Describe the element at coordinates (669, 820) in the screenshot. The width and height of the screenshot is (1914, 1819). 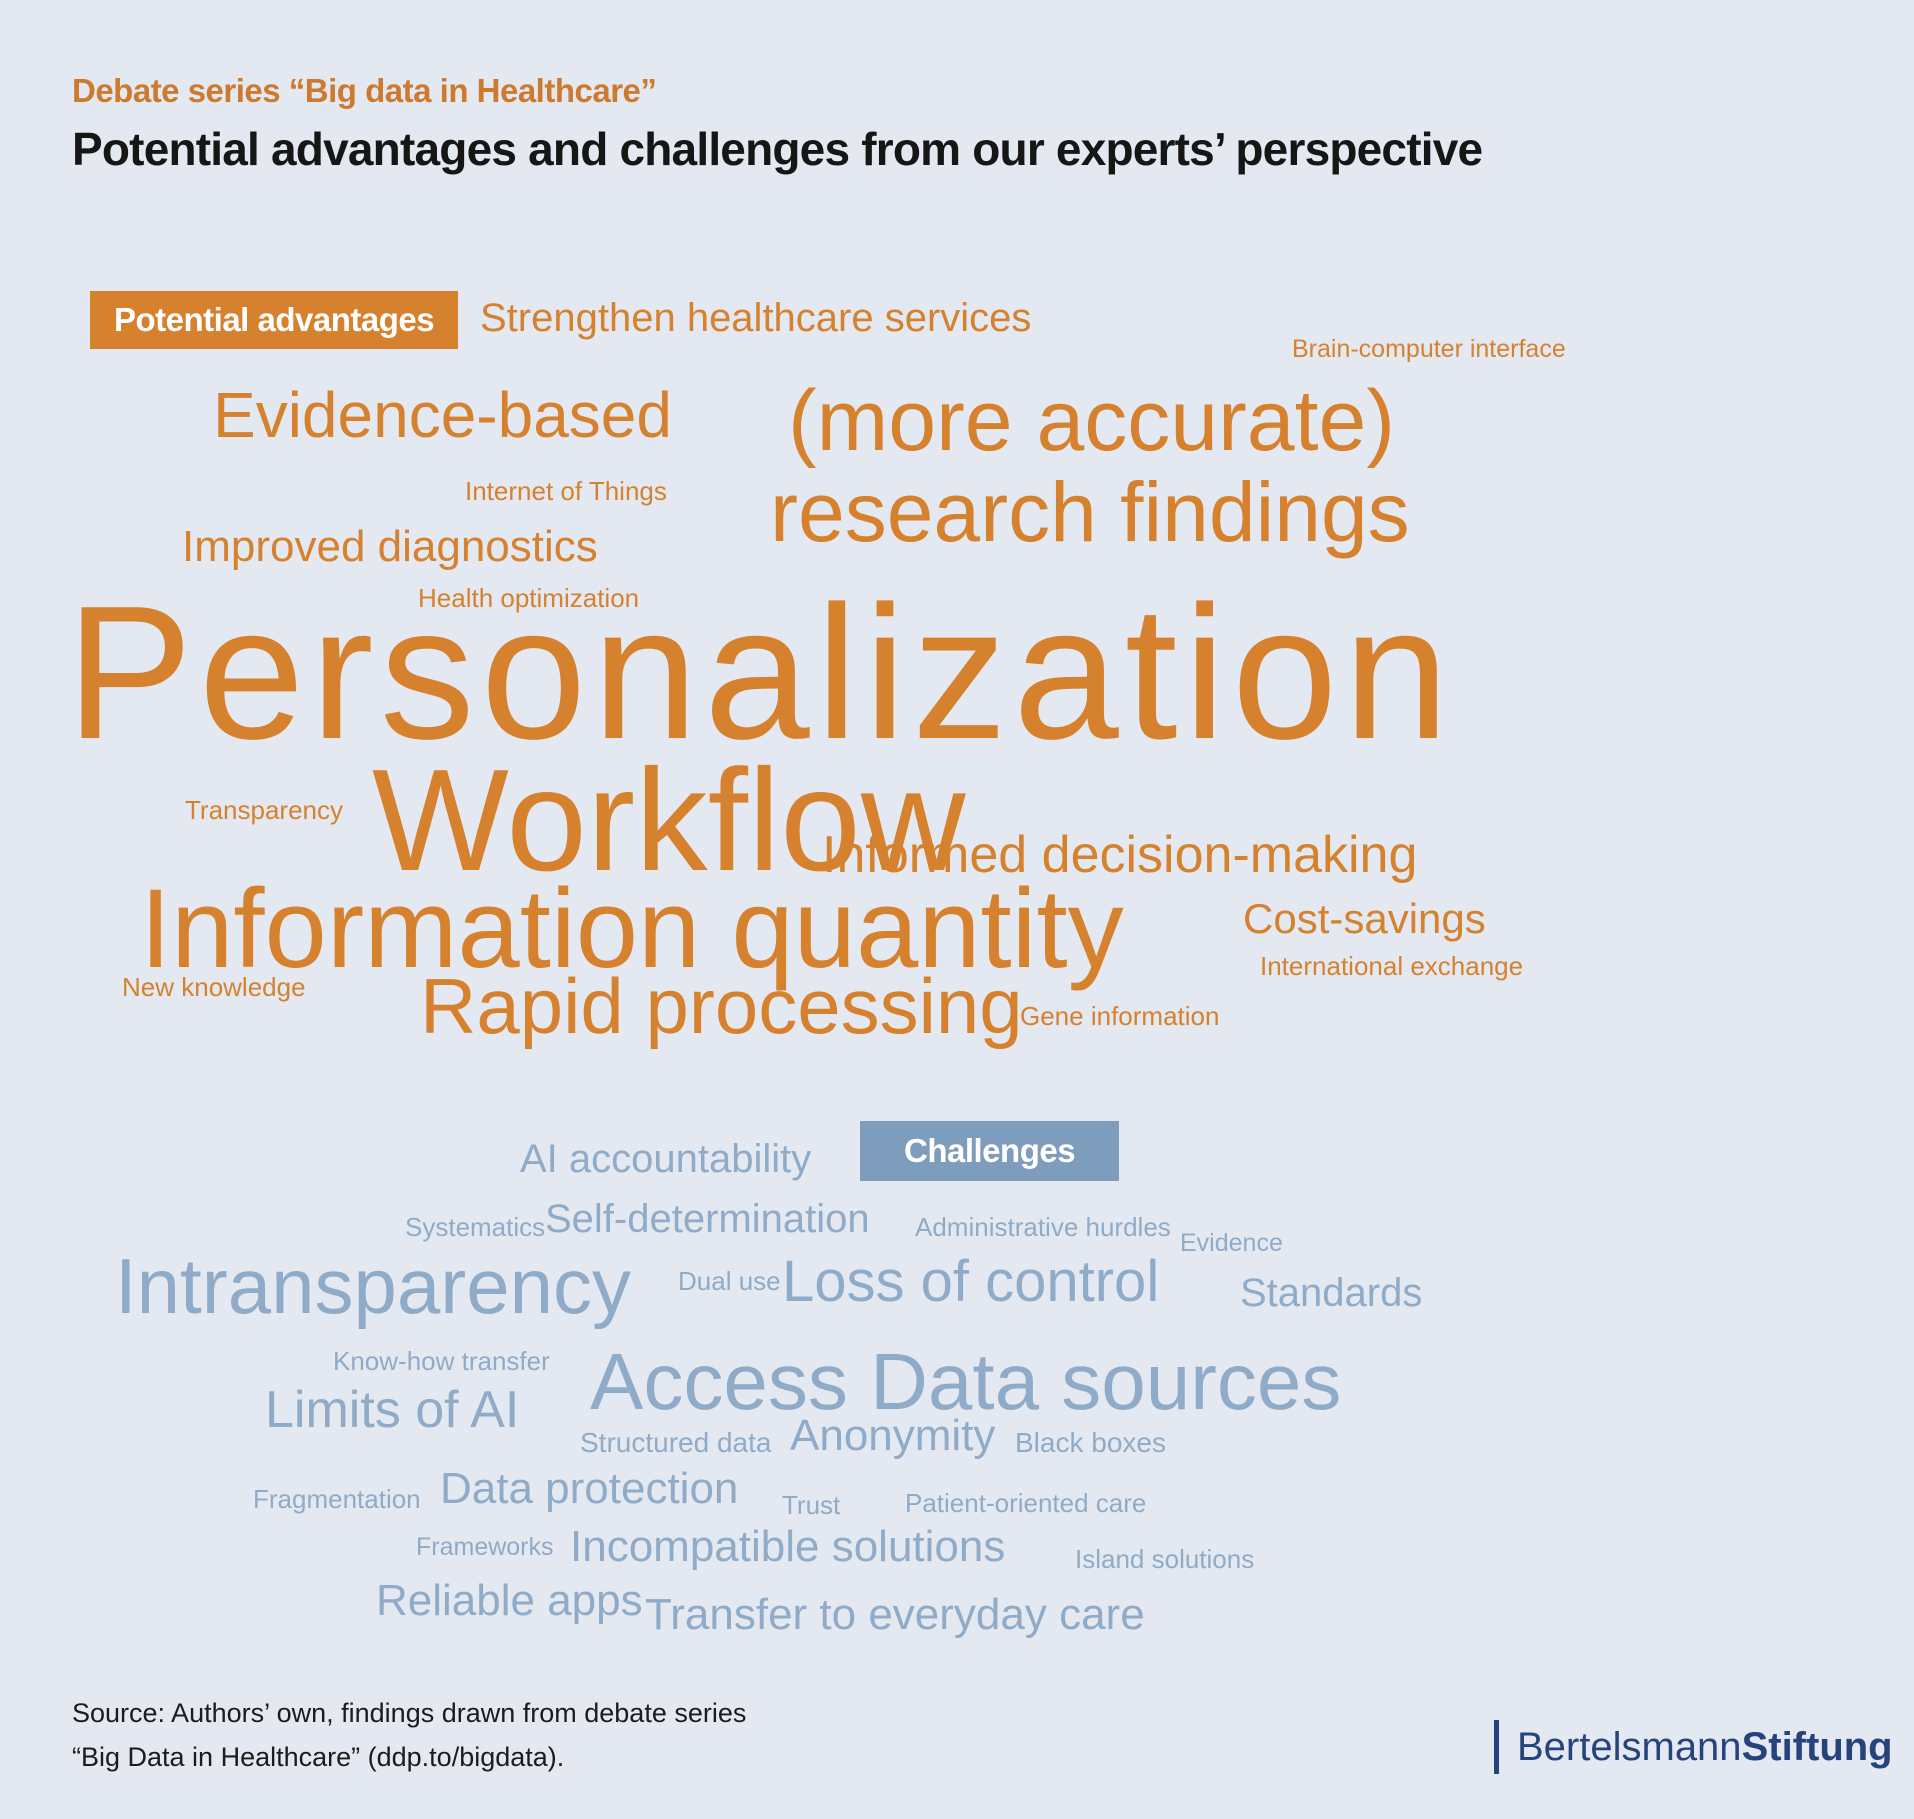
I see `cloud-word: Workflow` at that location.